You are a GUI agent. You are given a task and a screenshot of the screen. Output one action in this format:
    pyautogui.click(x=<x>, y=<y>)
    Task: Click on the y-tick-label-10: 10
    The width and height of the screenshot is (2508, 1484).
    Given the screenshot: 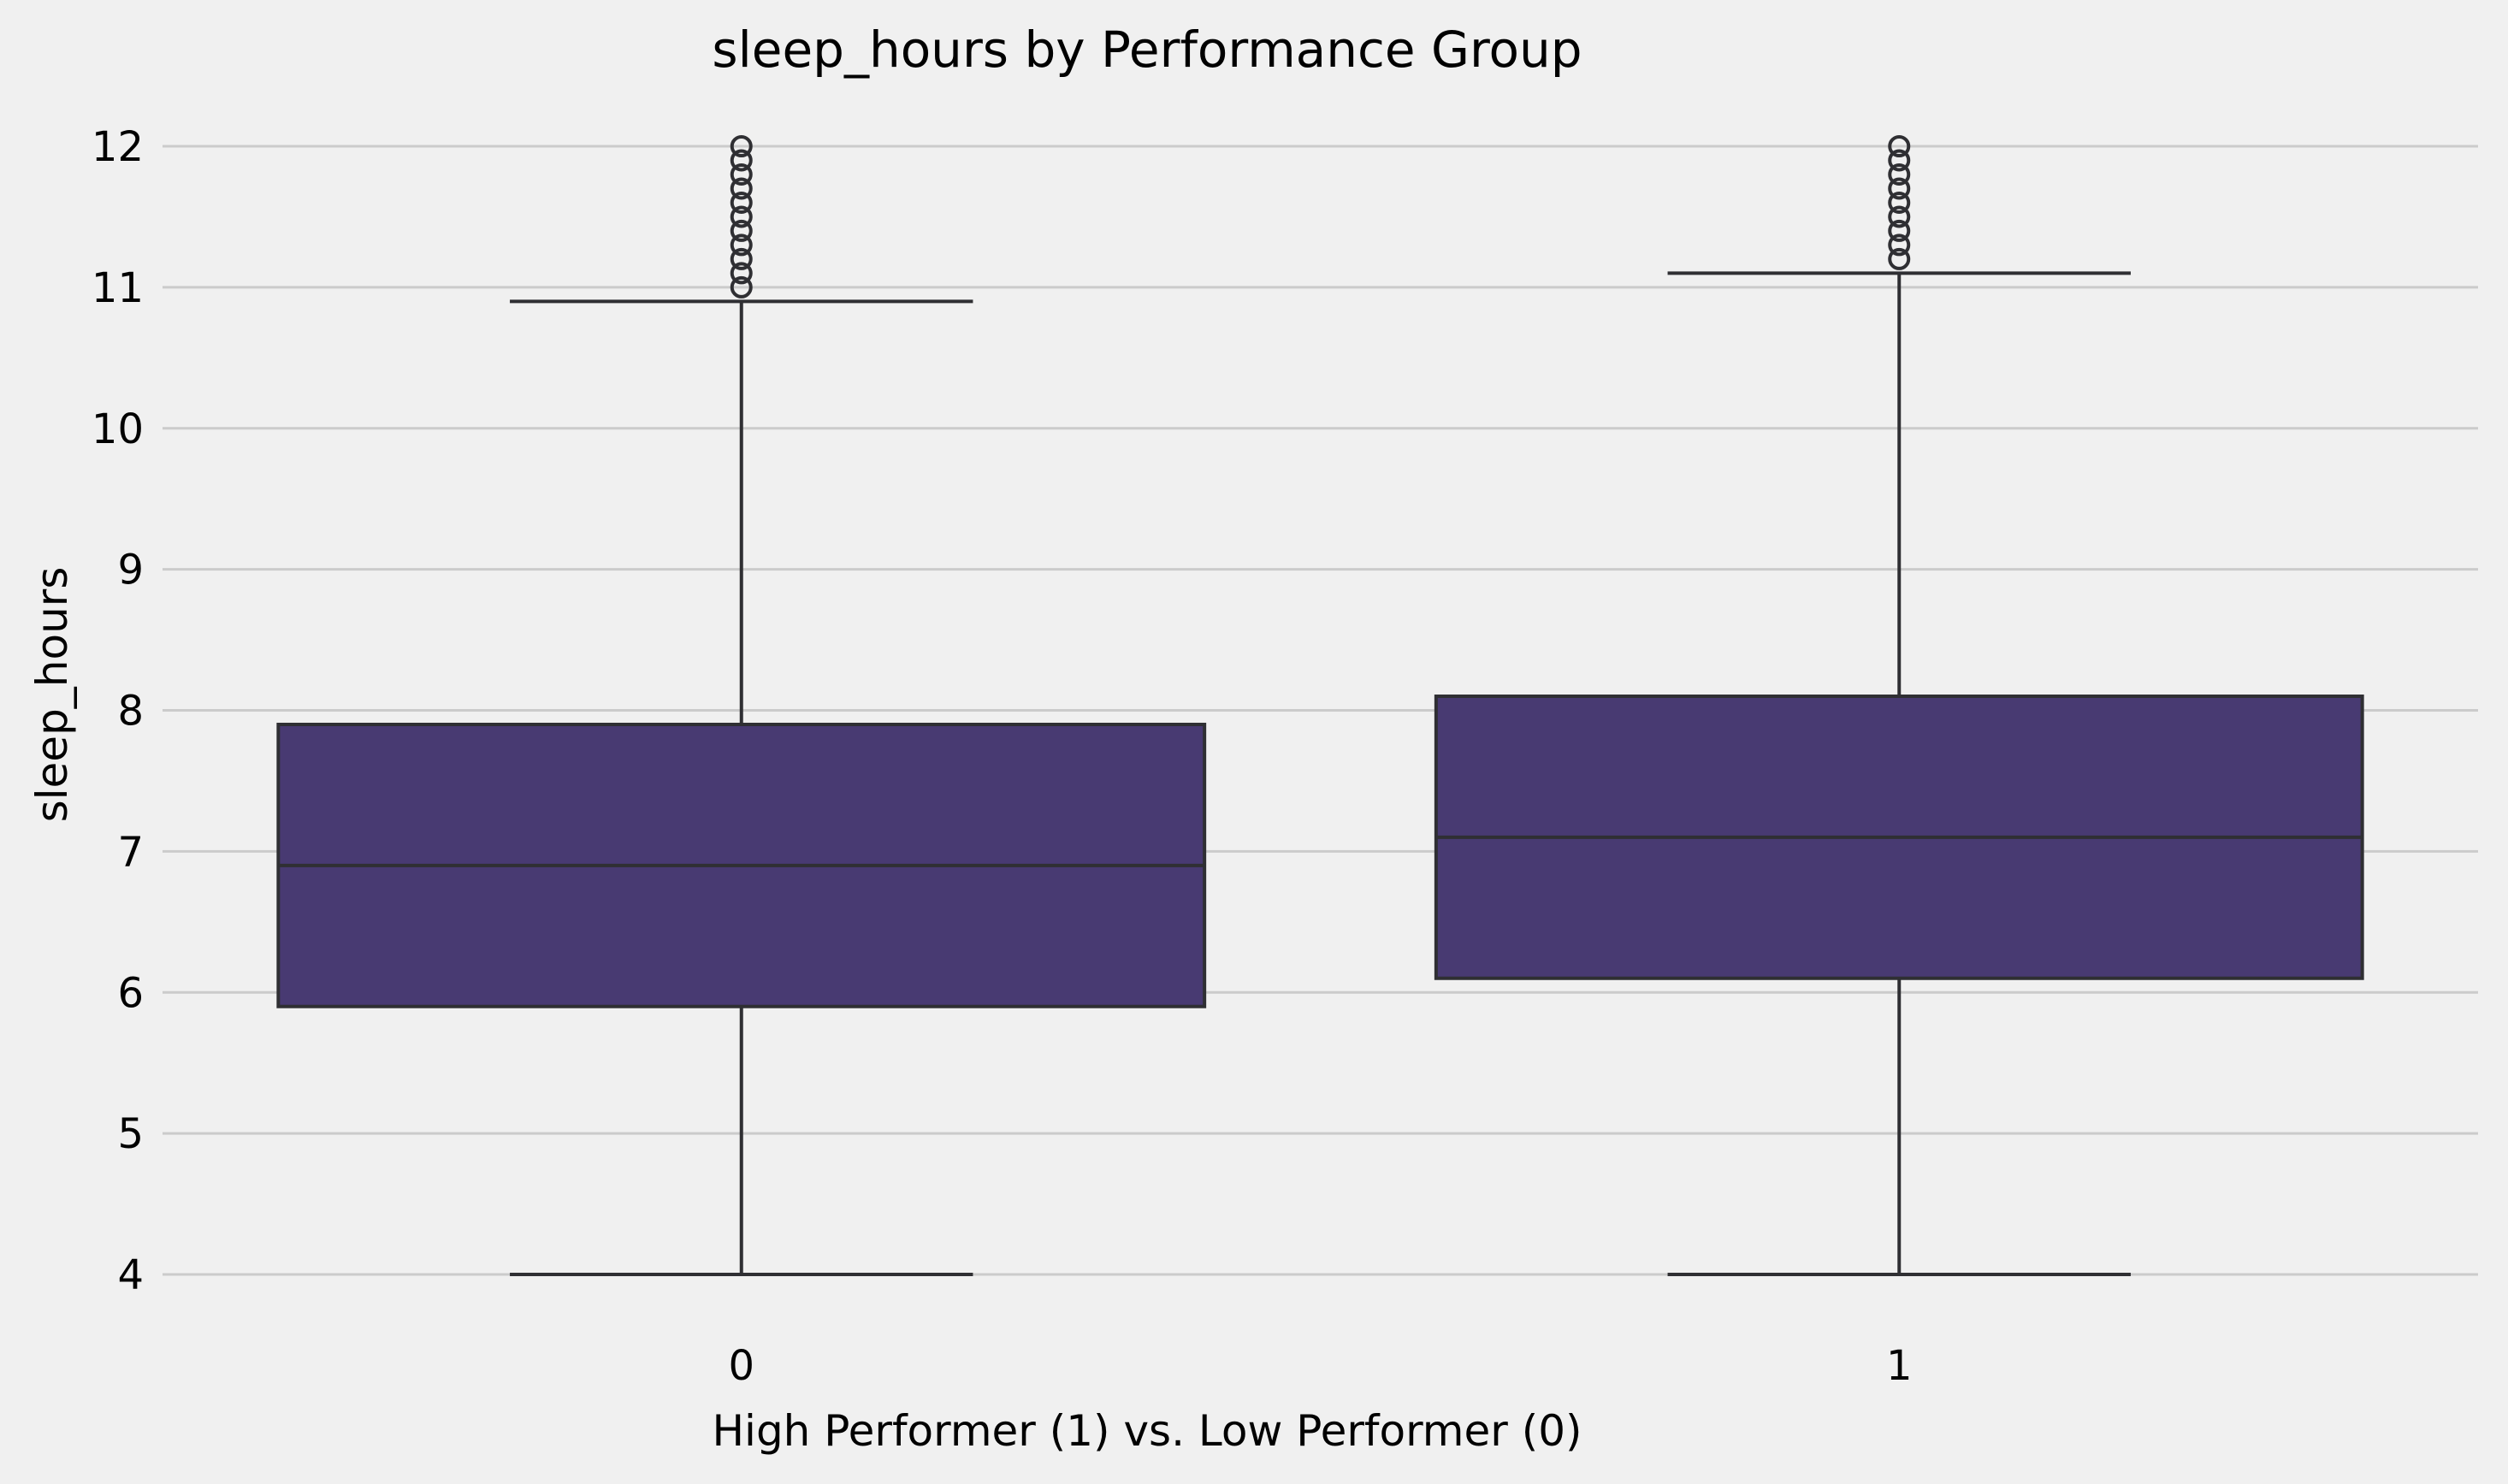 What is the action you would take?
    pyautogui.click(x=118, y=429)
    